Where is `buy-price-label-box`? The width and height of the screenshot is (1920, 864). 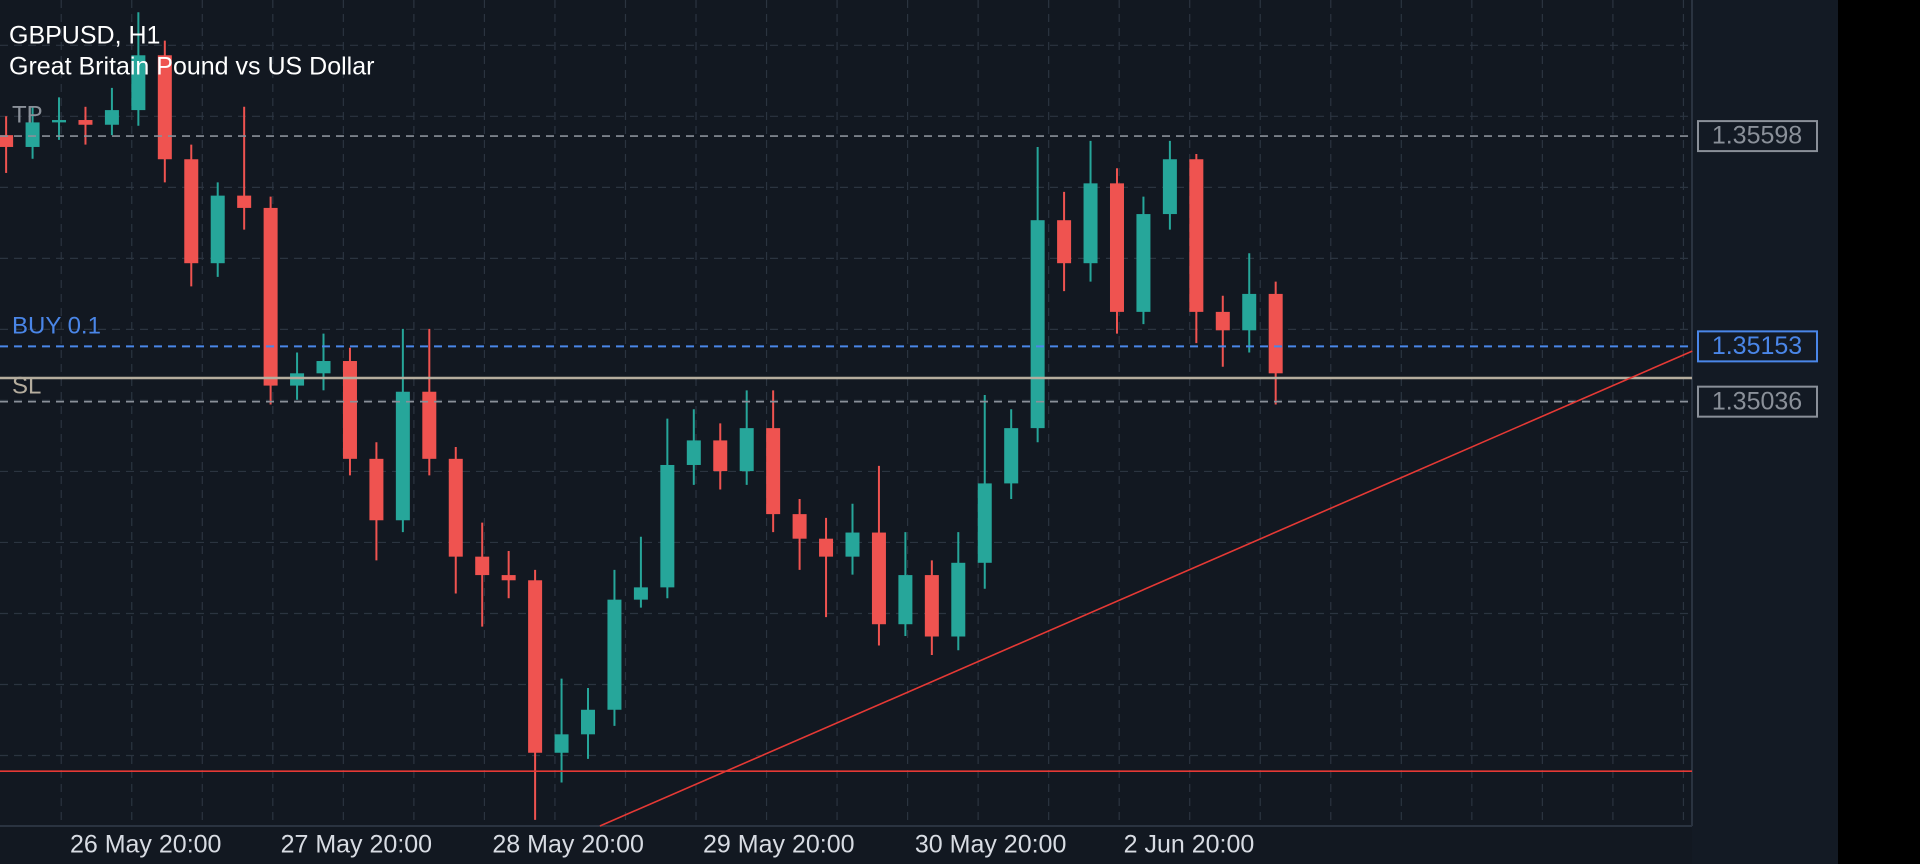
buy-price-label-box is located at coordinates (1757, 346).